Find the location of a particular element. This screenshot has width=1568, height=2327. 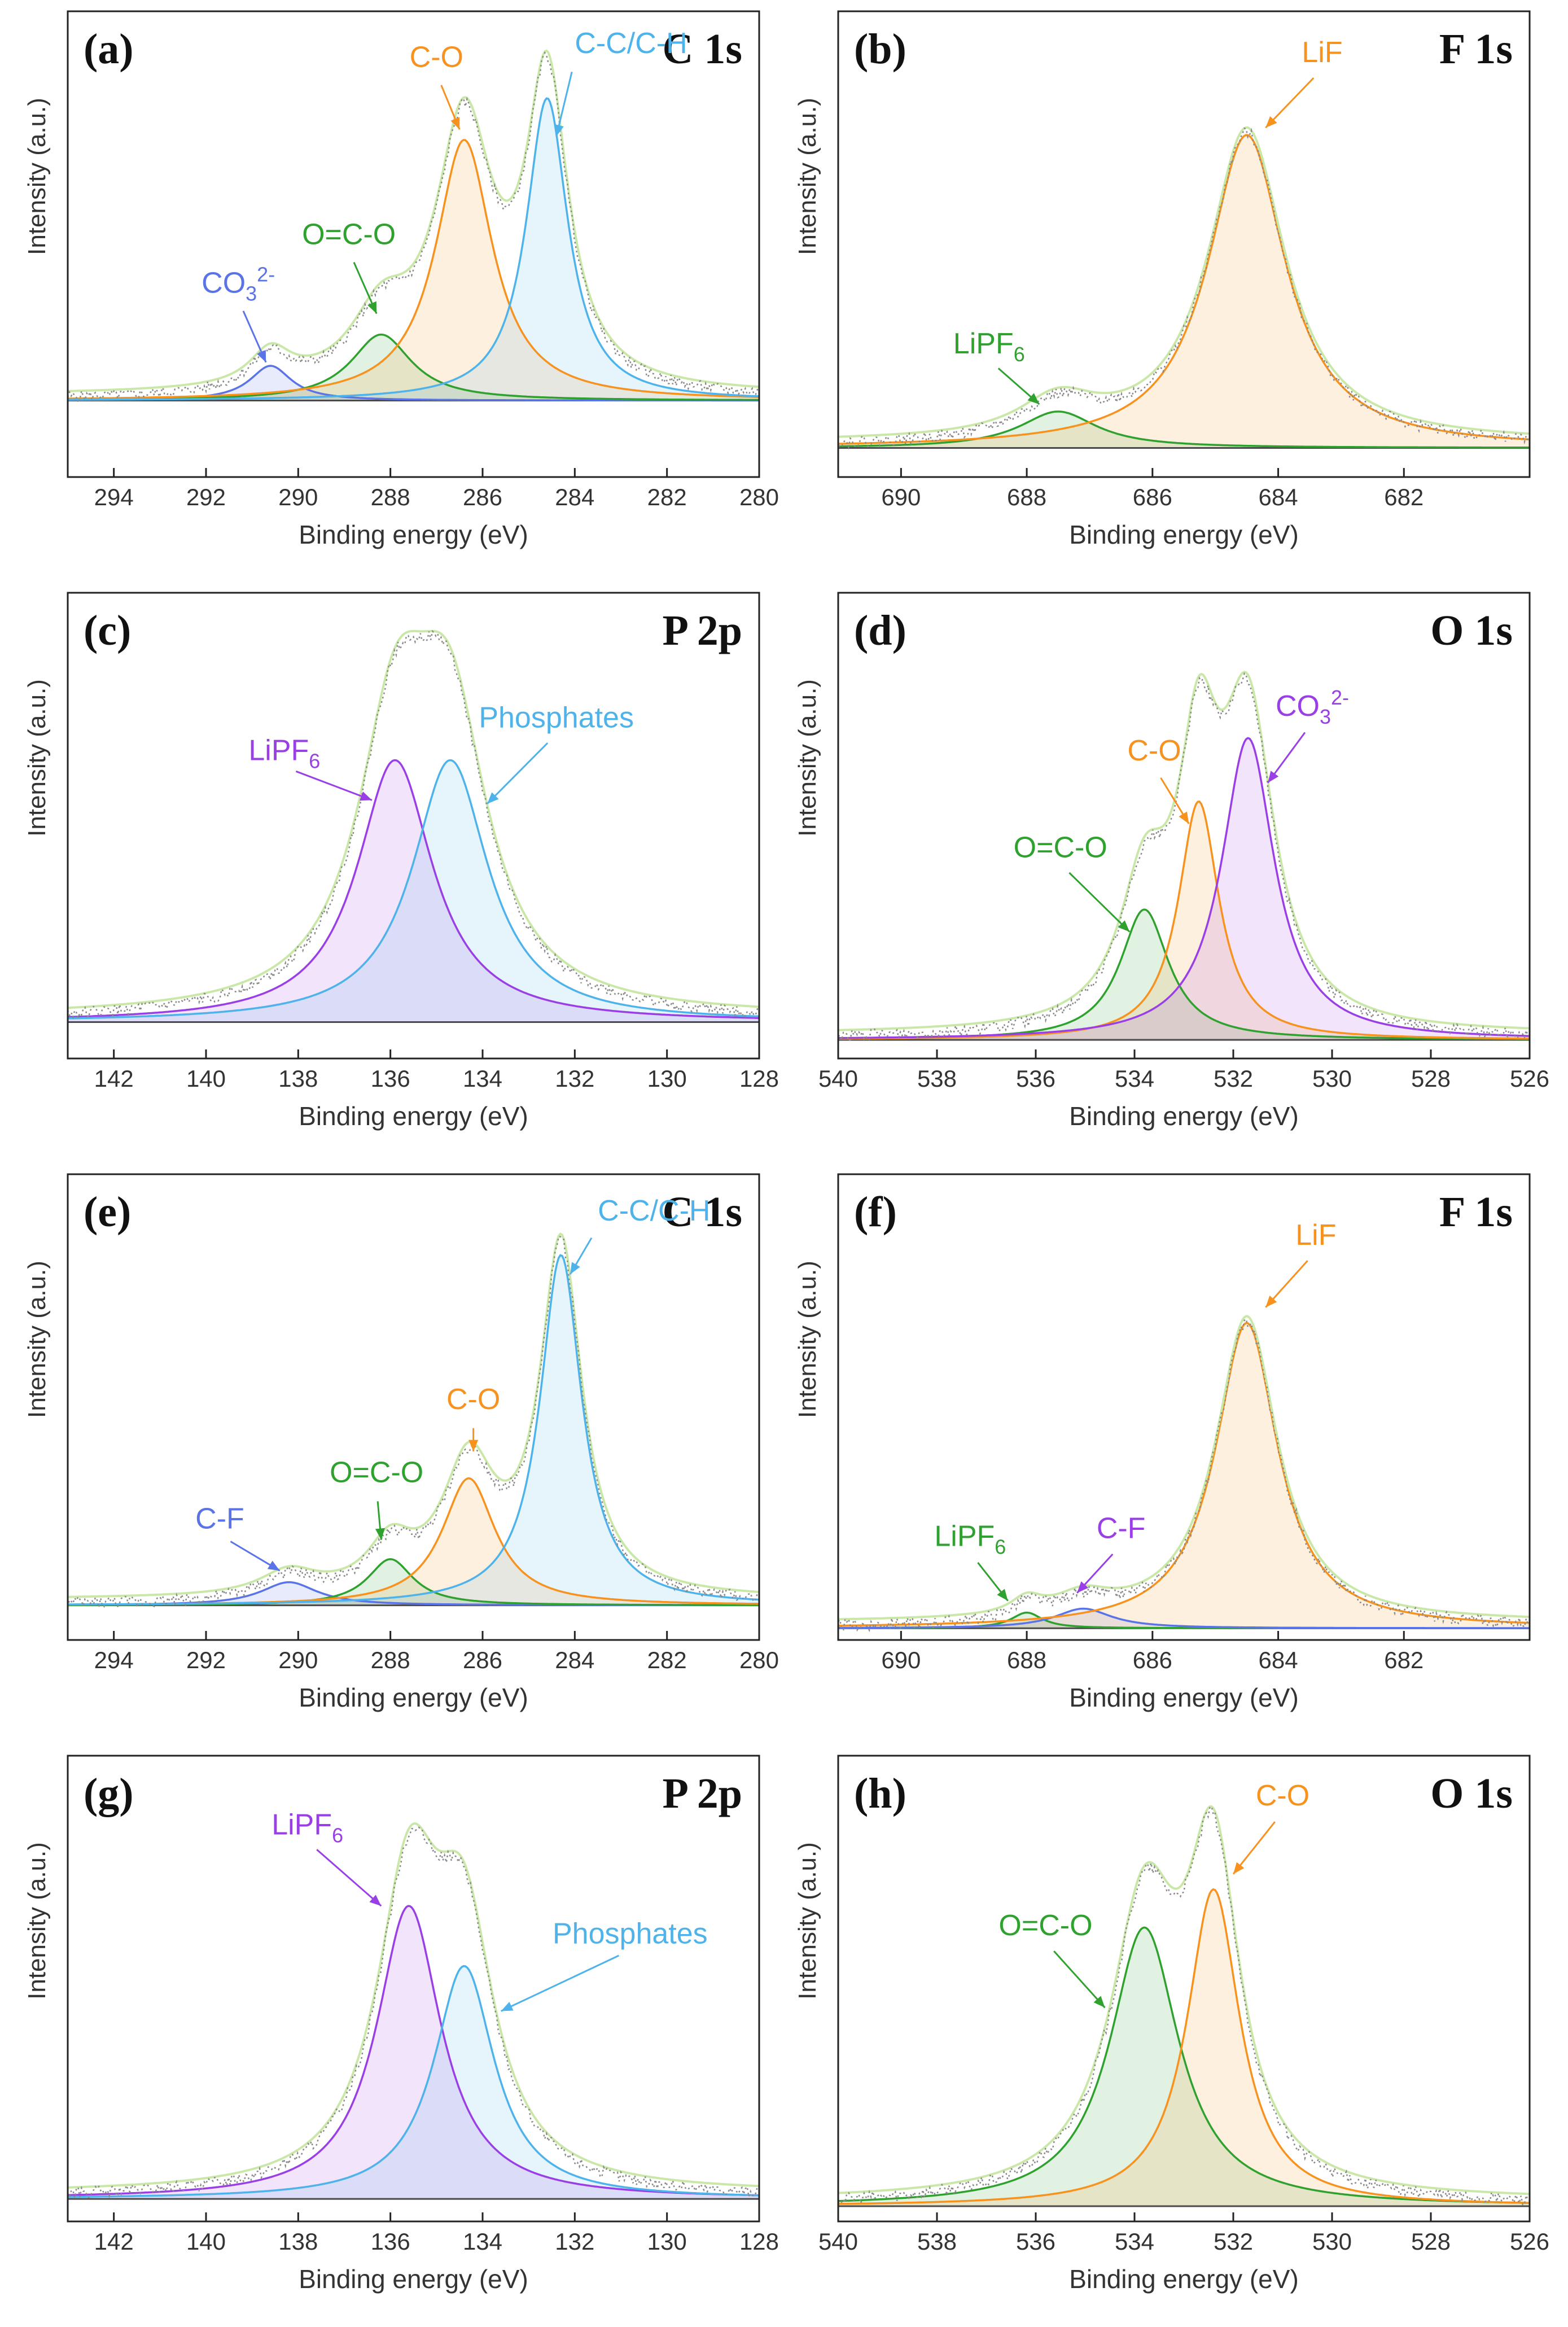

peak-label: CO32- is located at coordinates (238, 284).